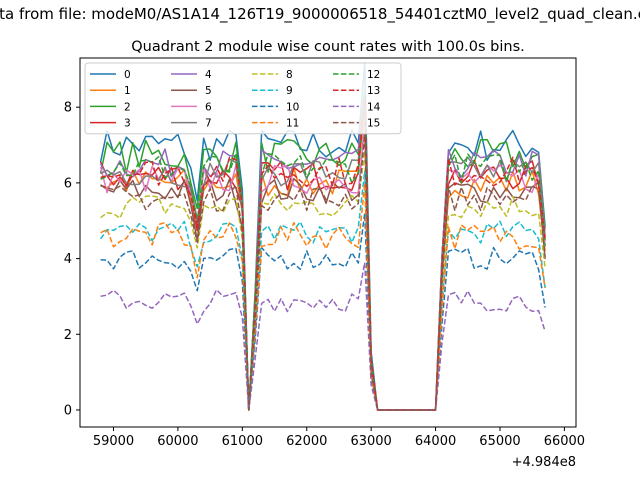  I want to click on legend-label-6: 6, so click(208, 107).